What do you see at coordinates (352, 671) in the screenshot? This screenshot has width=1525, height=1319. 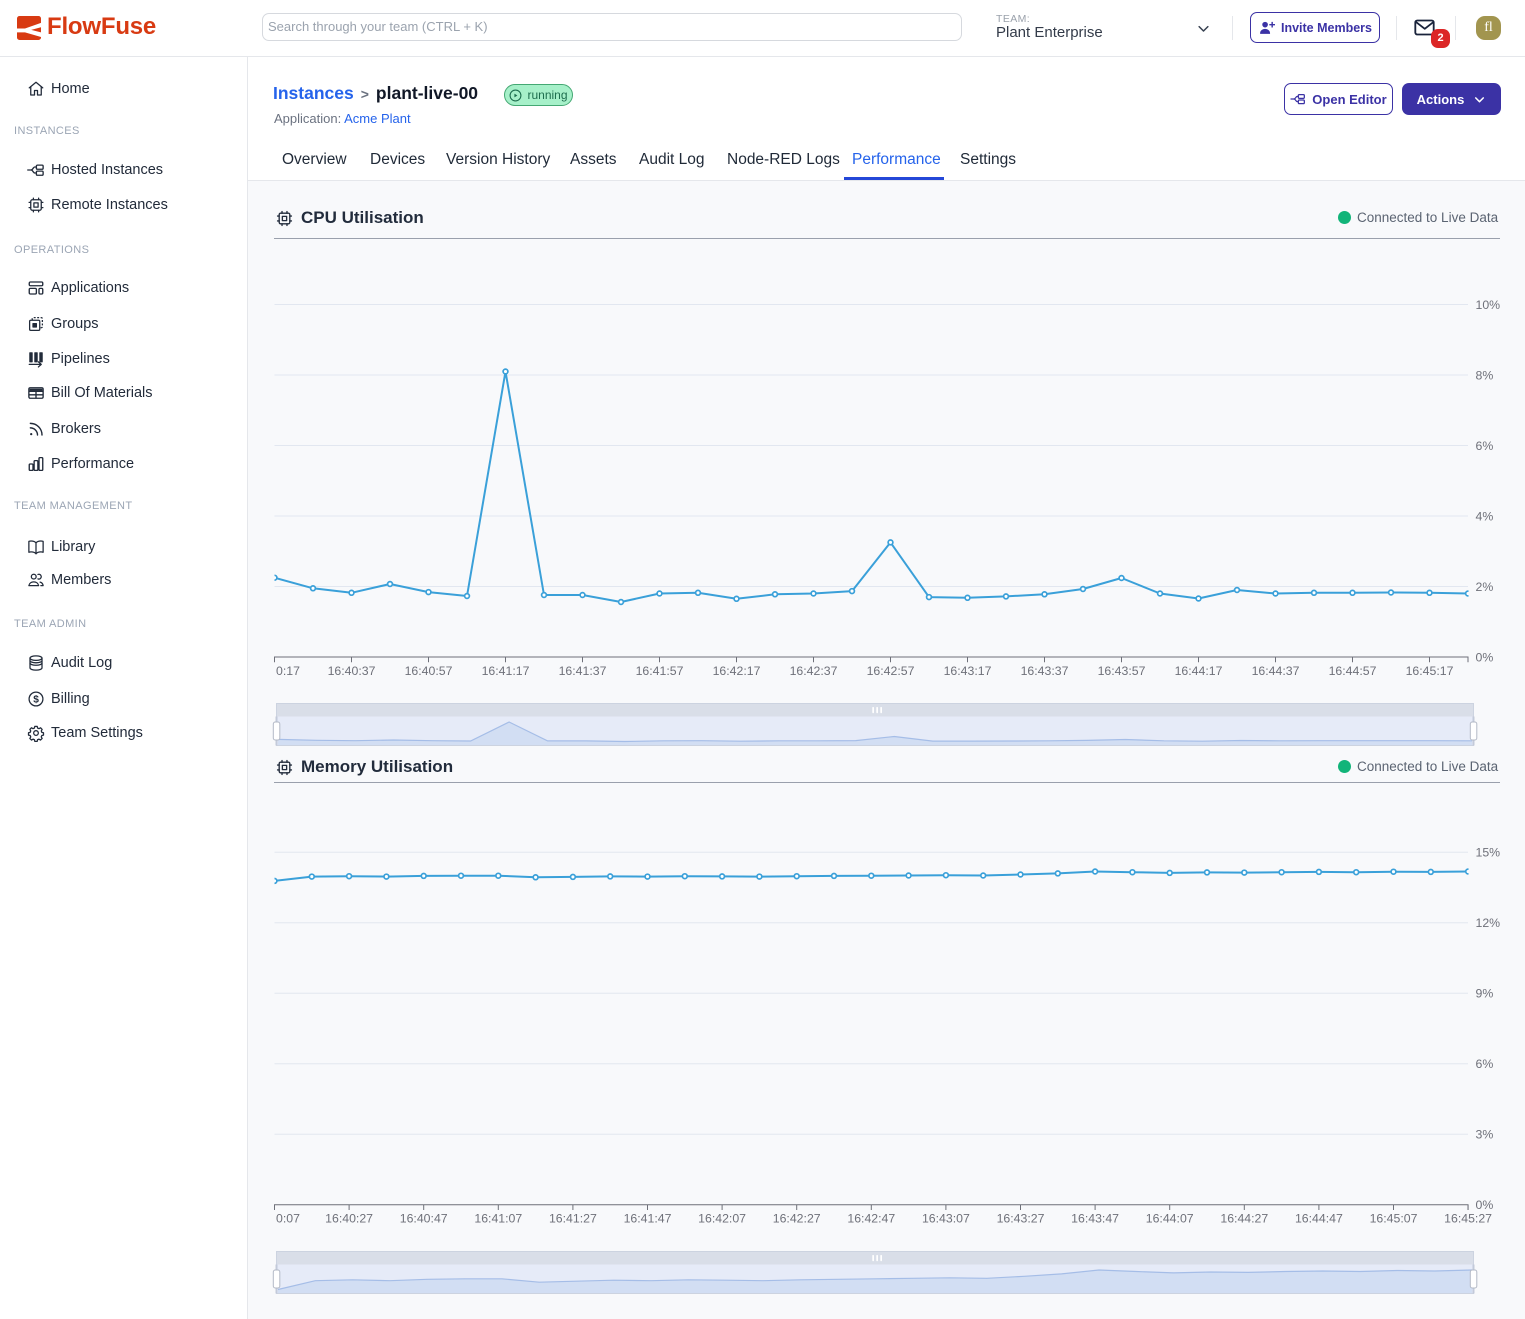 I see `svg-text: 16:40:37` at bounding box center [352, 671].